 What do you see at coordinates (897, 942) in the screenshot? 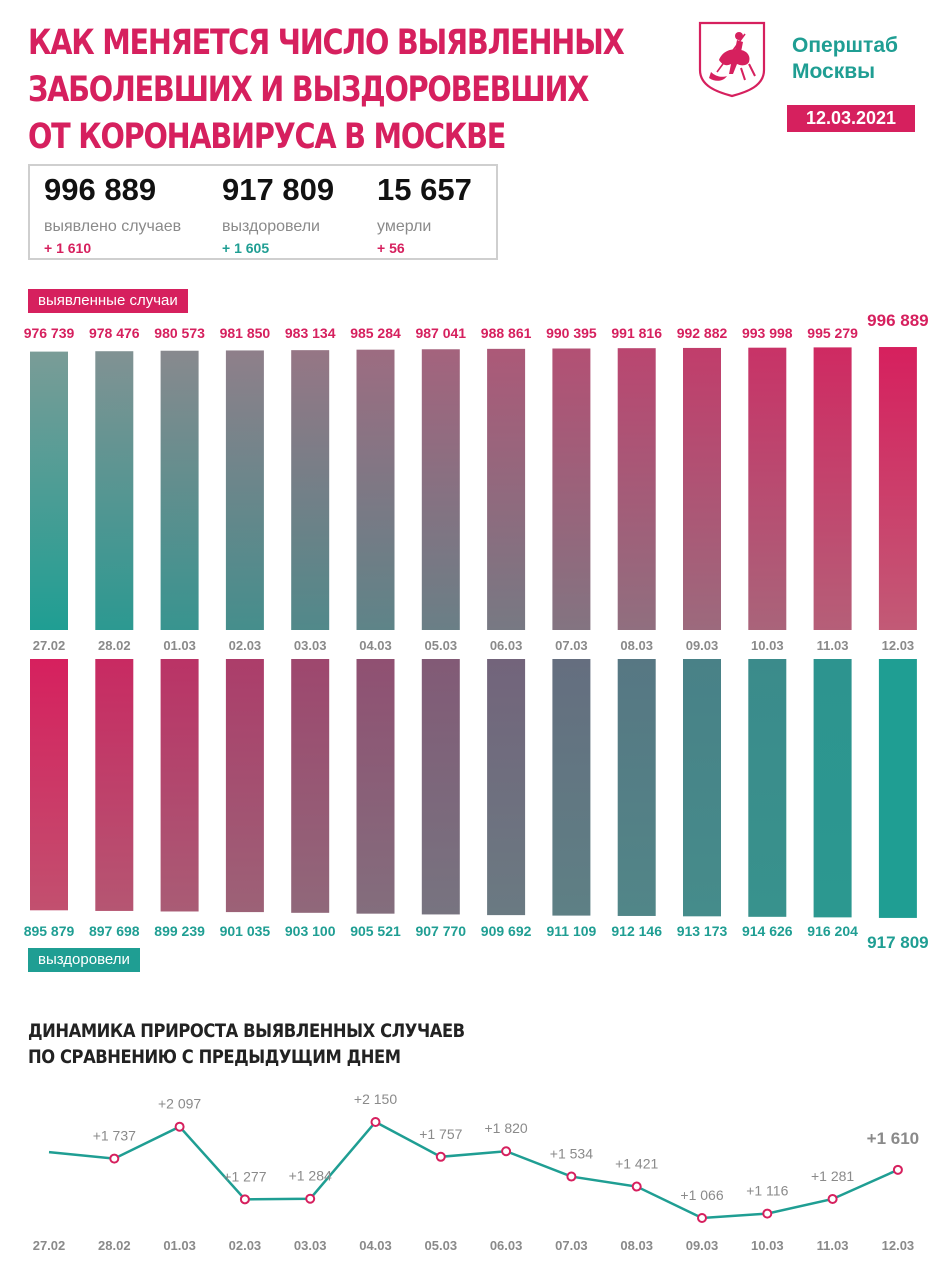
I see `recovered-value-label: 917 809` at bounding box center [897, 942].